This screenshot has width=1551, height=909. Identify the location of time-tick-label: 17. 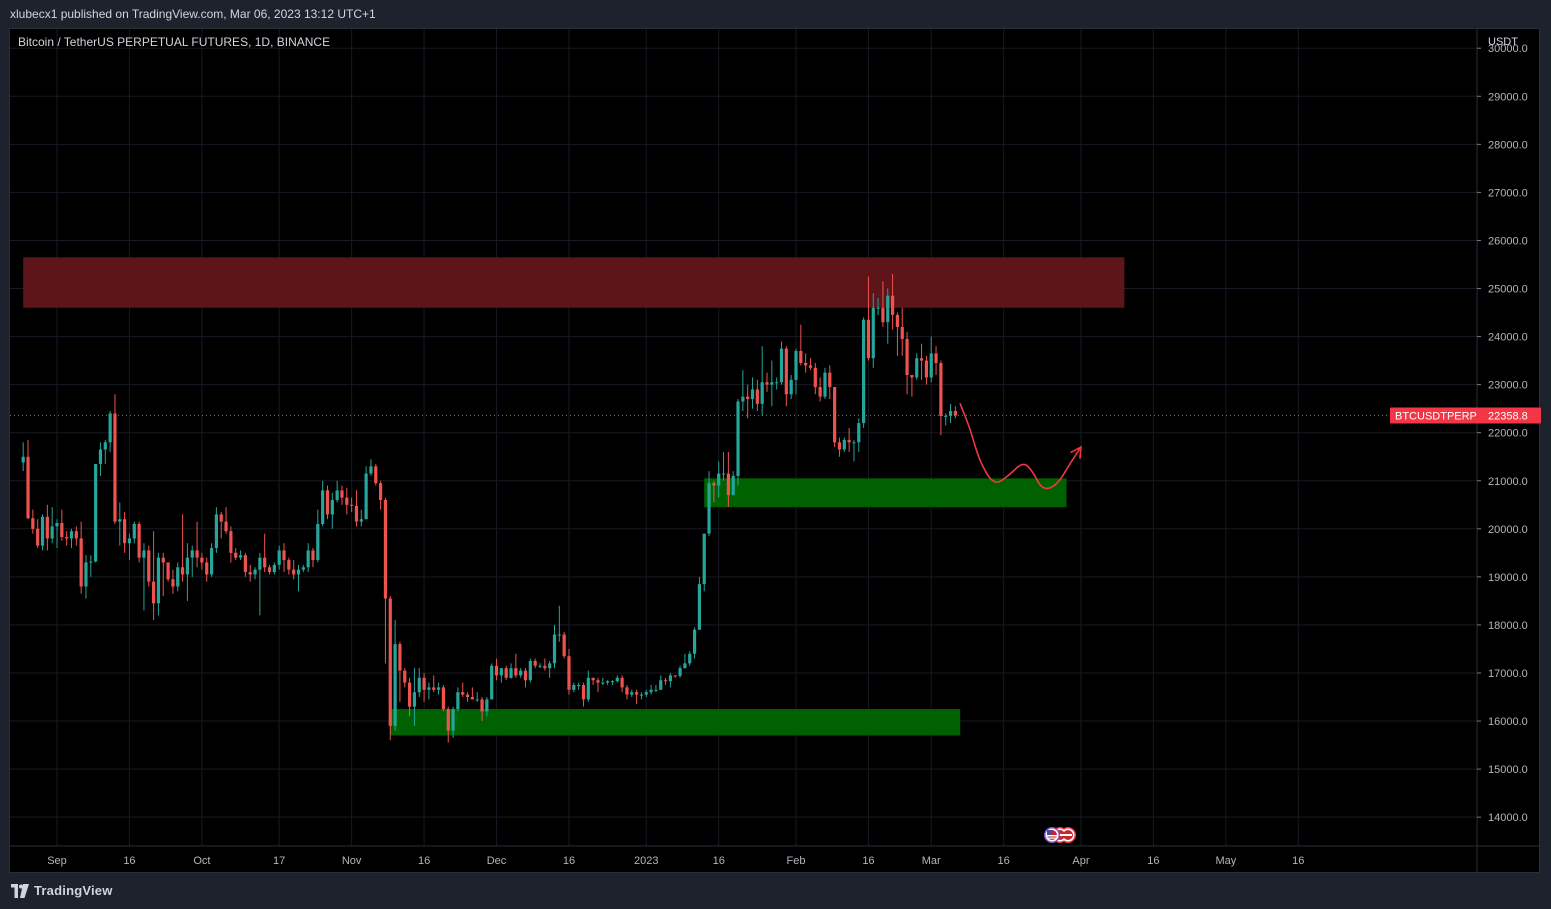
(279, 861).